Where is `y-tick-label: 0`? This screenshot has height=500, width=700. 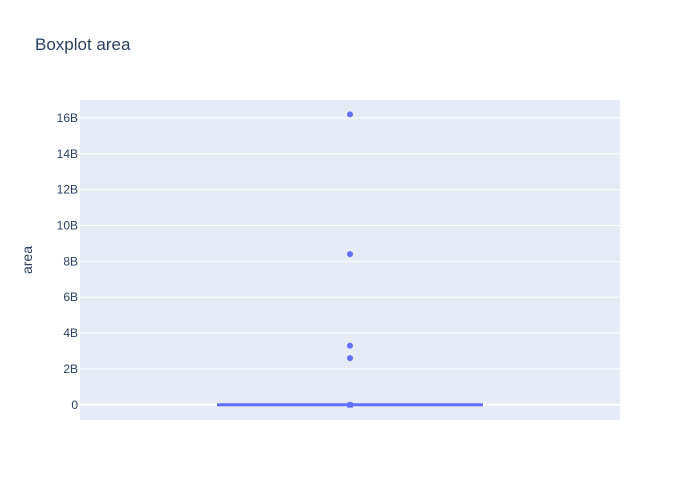 y-tick-label: 0 is located at coordinates (74, 405).